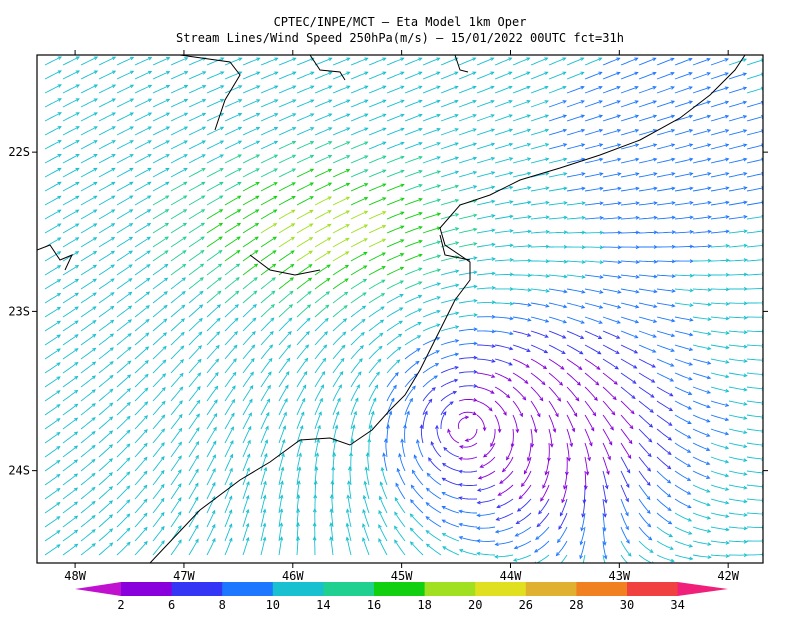  I want to click on lat-tick-label: 23S, so click(19, 311).